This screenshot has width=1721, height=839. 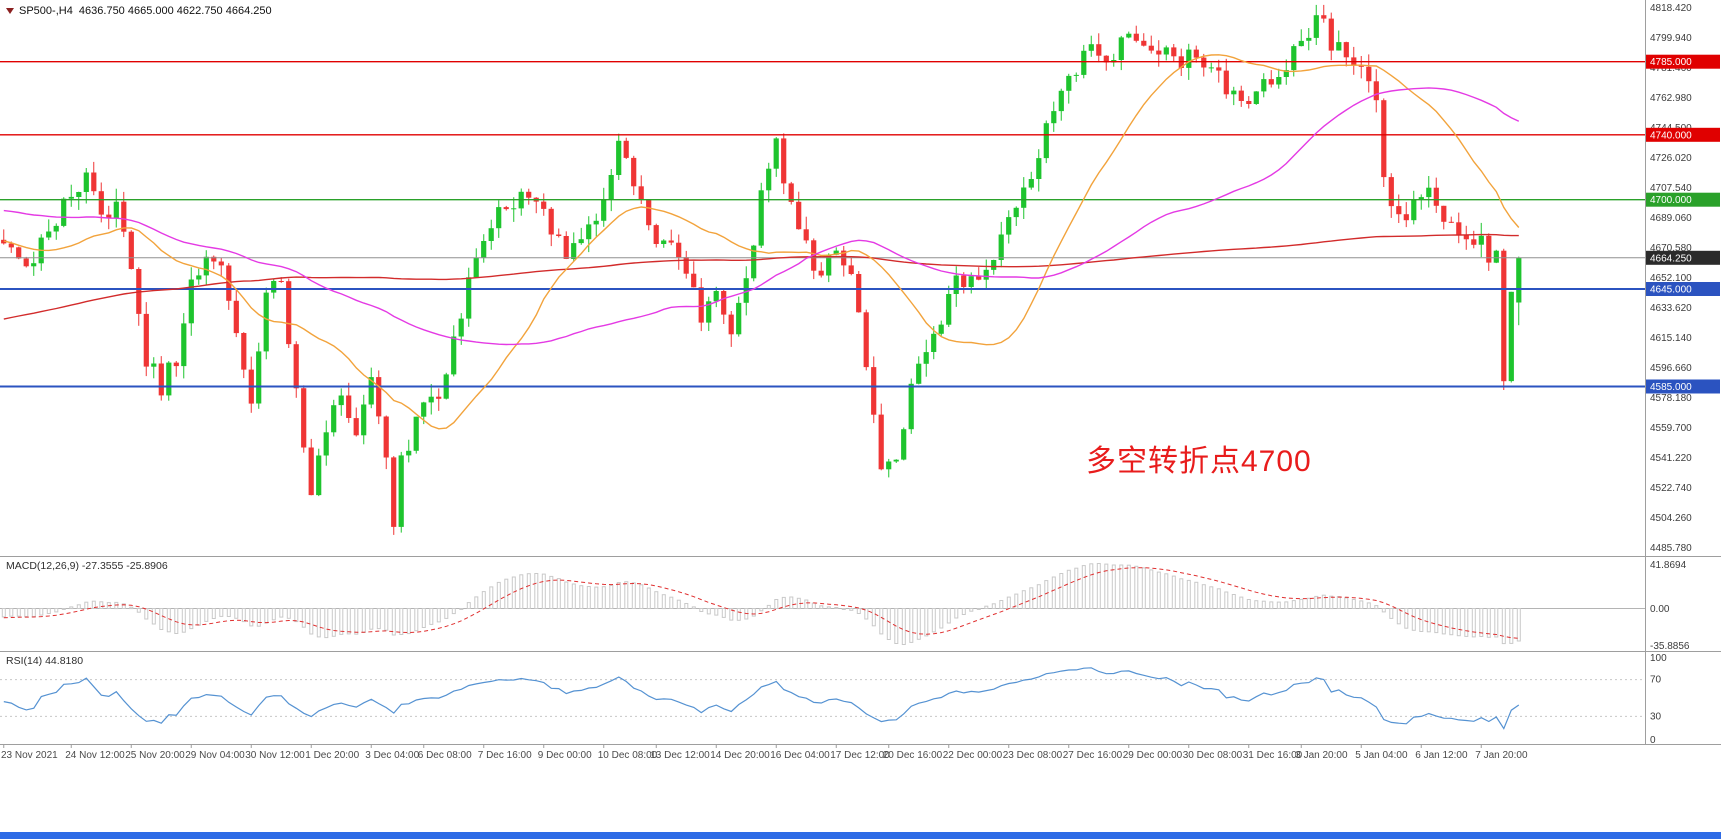 I want to click on annotation-text: 多空转折点4700, so click(x=1199, y=461).